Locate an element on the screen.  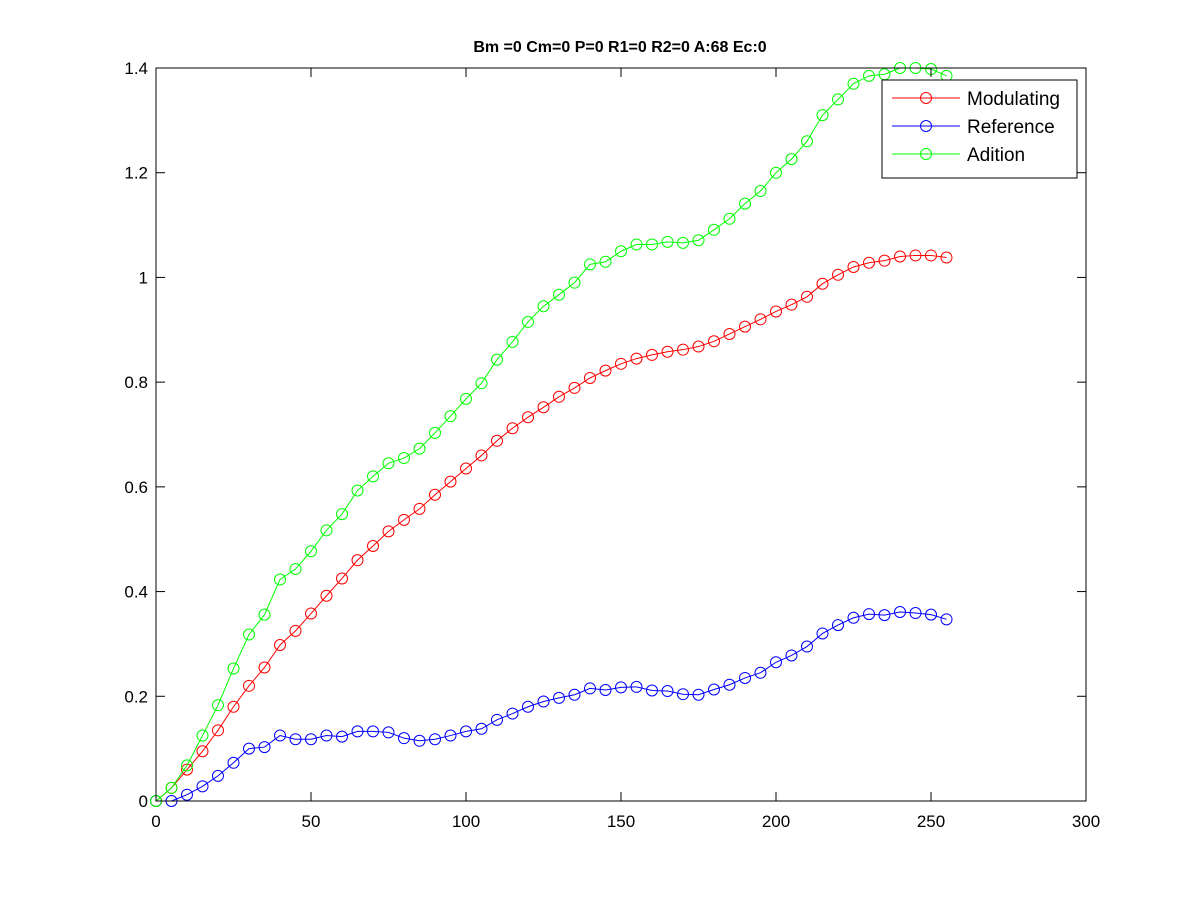
y-tick-label: 1.2 is located at coordinates (136, 173).